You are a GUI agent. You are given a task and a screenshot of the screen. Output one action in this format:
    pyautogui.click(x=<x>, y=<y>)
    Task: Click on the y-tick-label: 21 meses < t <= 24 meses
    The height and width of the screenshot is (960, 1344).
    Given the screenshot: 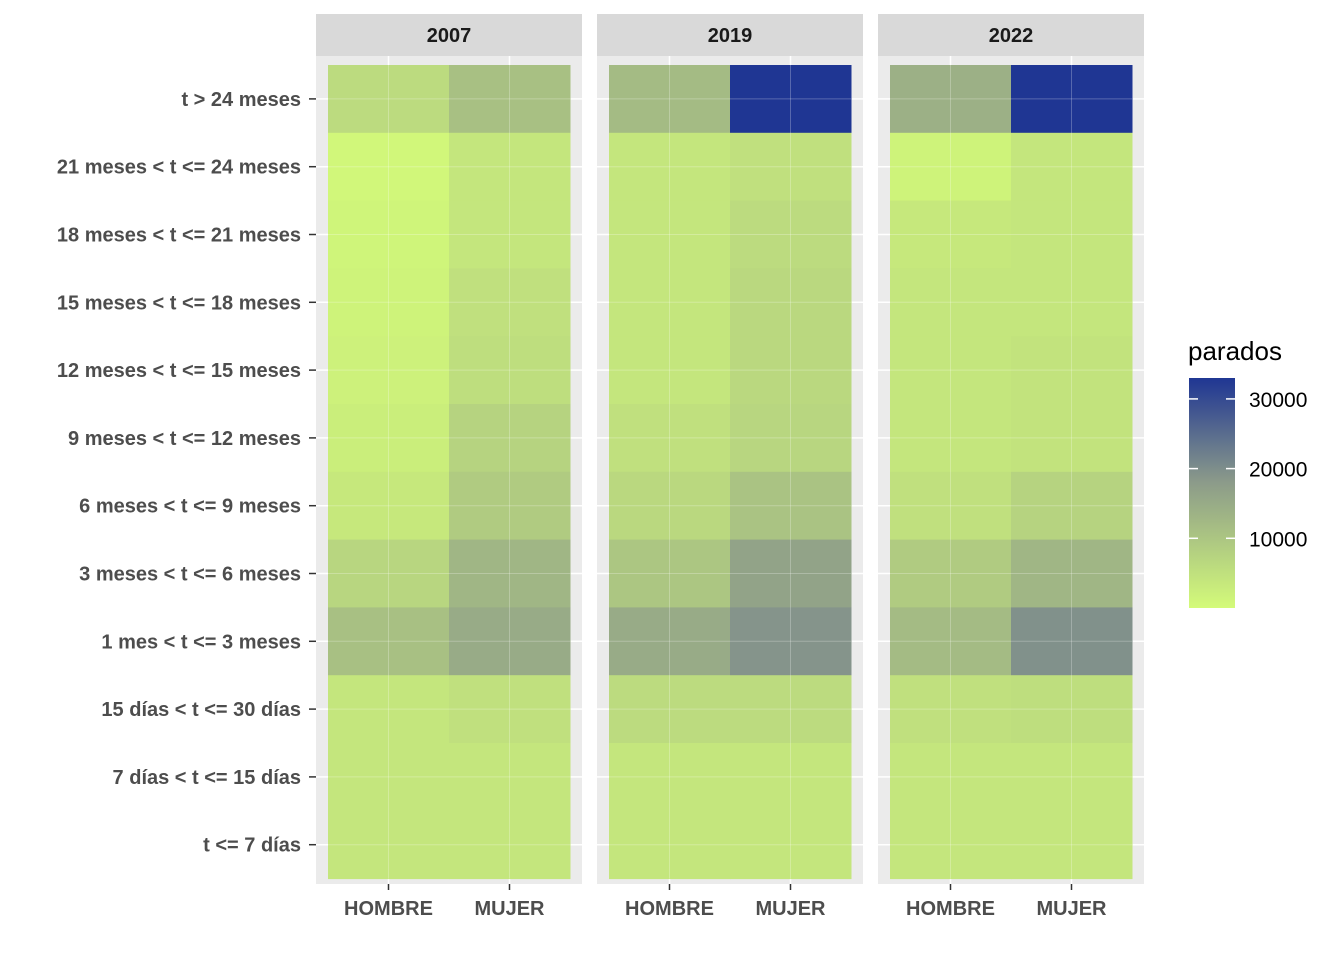 What is the action you would take?
    pyautogui.click(x=179, y=168)
    